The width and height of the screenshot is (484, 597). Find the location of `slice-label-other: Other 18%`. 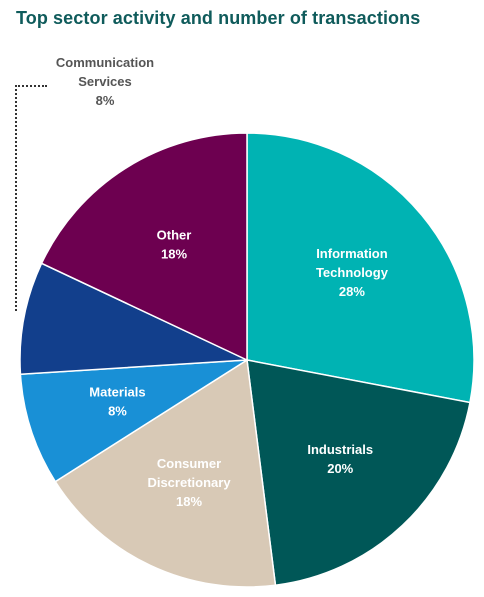

slice-label-other: Other 18% is located at coordinates (174, 245).